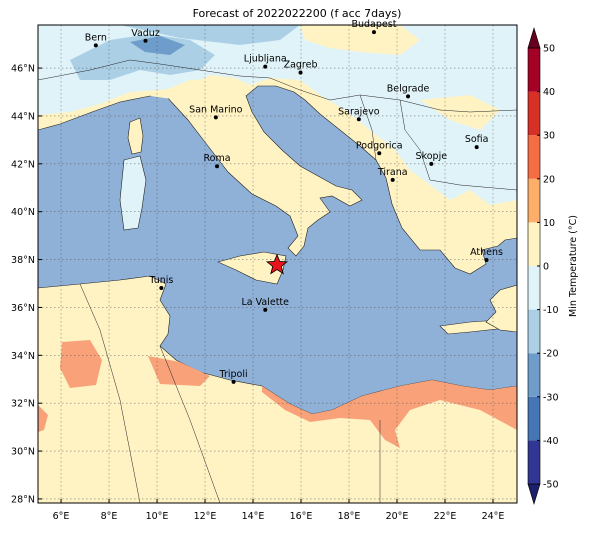 This screenshot has width=592, height=533. Describe the element at coordinates (432, 156) in the screenshot. I see `city-label: Skopje` at that location.